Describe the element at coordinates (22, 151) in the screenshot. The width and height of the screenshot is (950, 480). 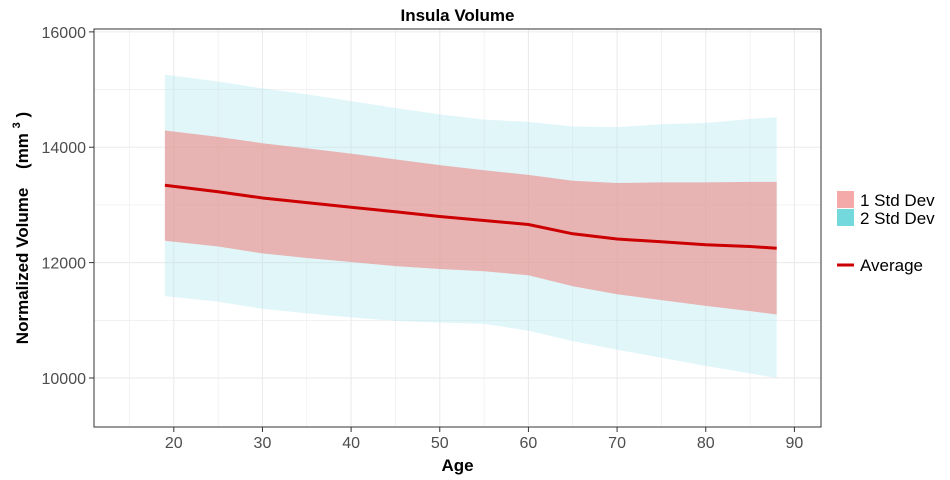
I see `y-axis-title-unit: (mm` at that location.